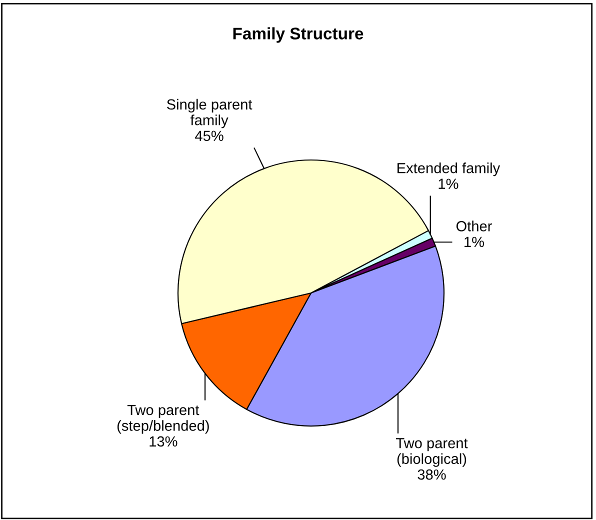  What do you see at coordinates (432, 474) in the screenshot?
I see `data-label: 38%` at bounding box center [432, 474].